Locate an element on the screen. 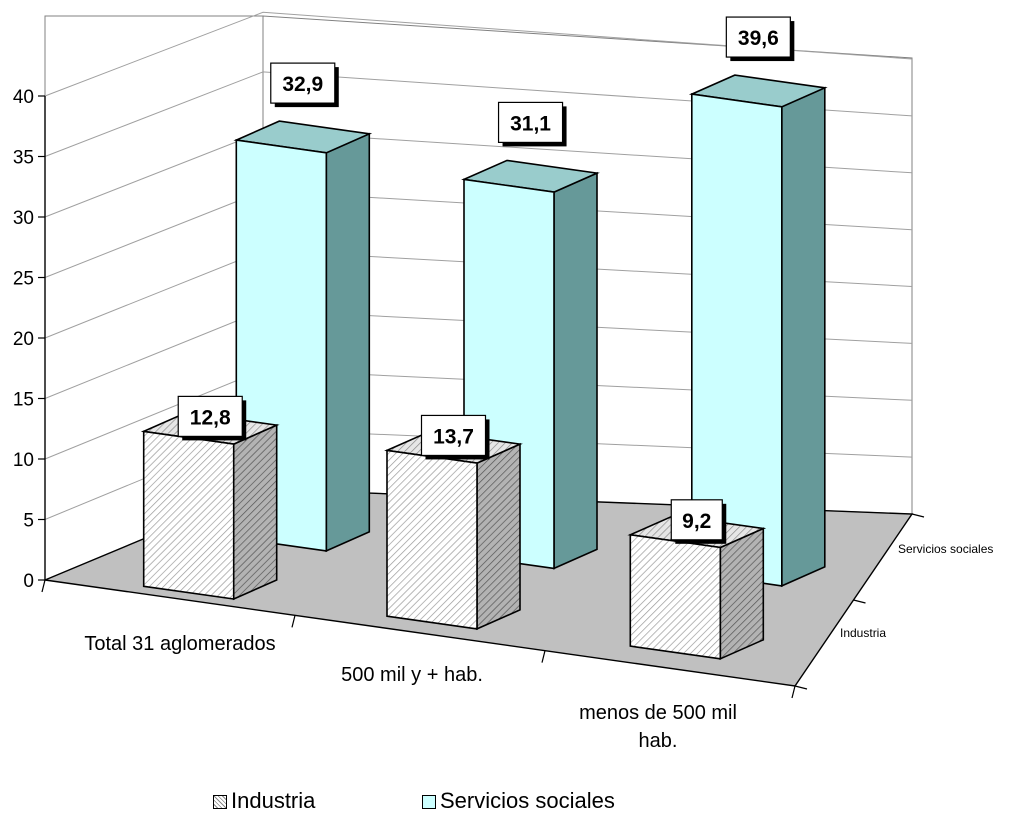 This screenshot has height=823, width=1022. x-tick-label-1: 500 mil y + hab. is located at coordinates (412, 675).